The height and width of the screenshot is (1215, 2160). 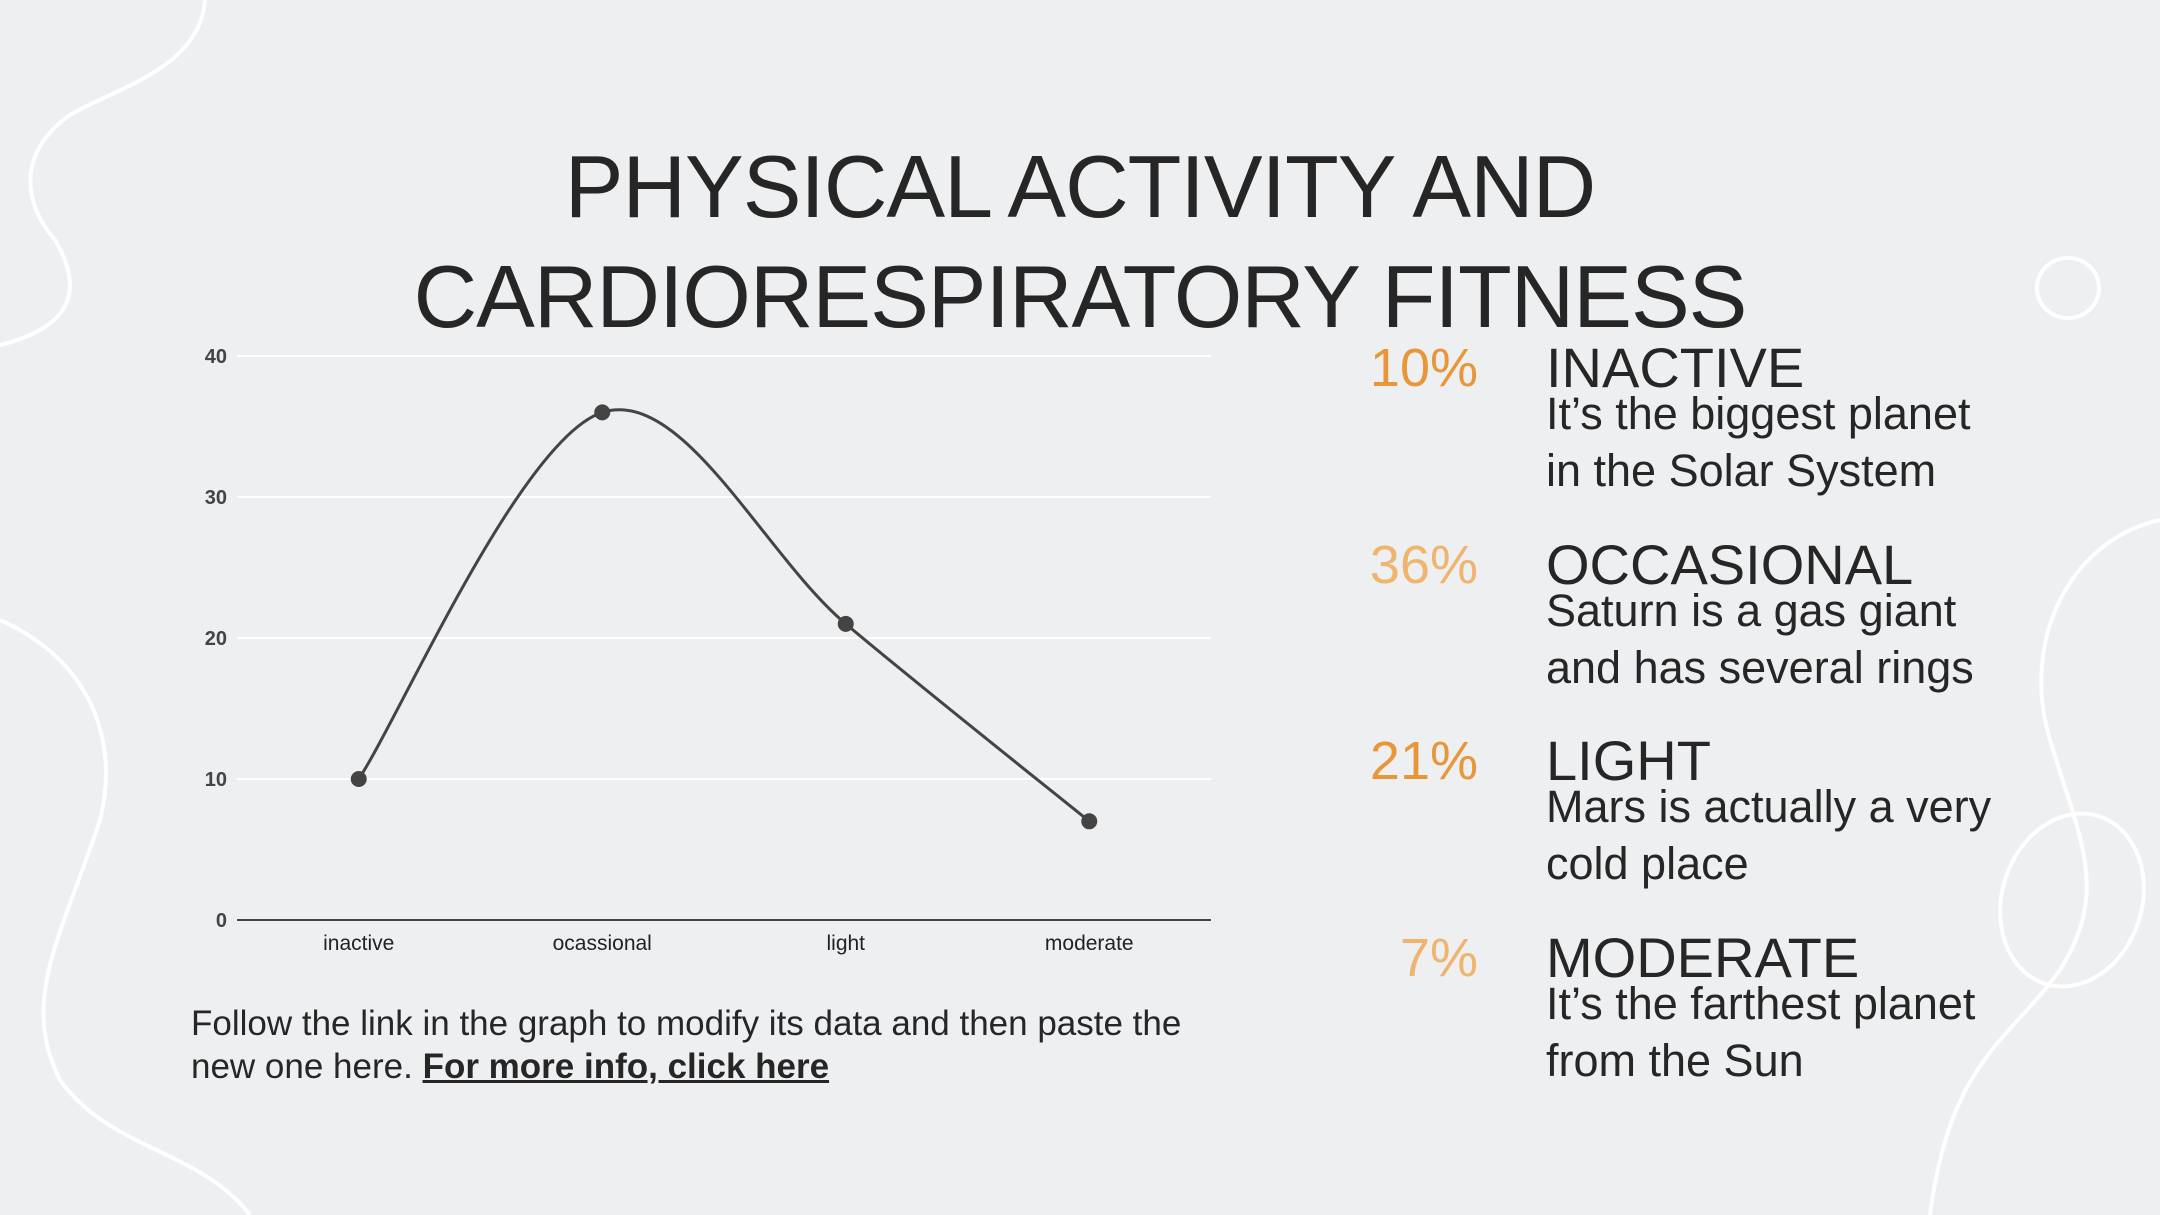 I want to click on stat-description: It’s the farthest planet from the Sun, so click(x=1761, y=1032).